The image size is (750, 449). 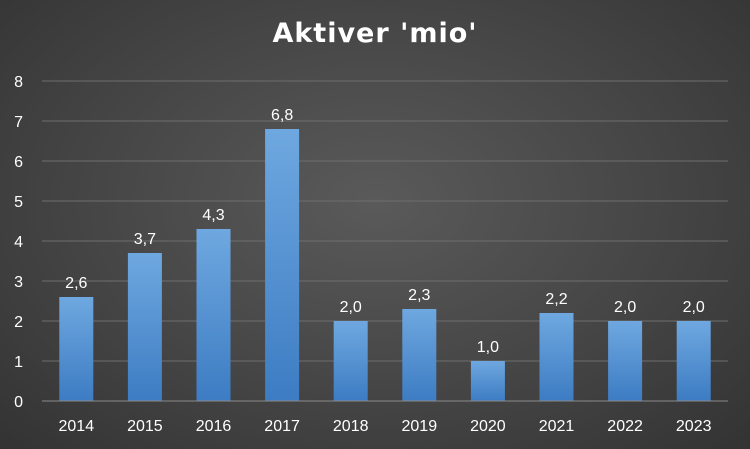 I want to click on x-tick-label: 2020, so click(x=488, y=426).